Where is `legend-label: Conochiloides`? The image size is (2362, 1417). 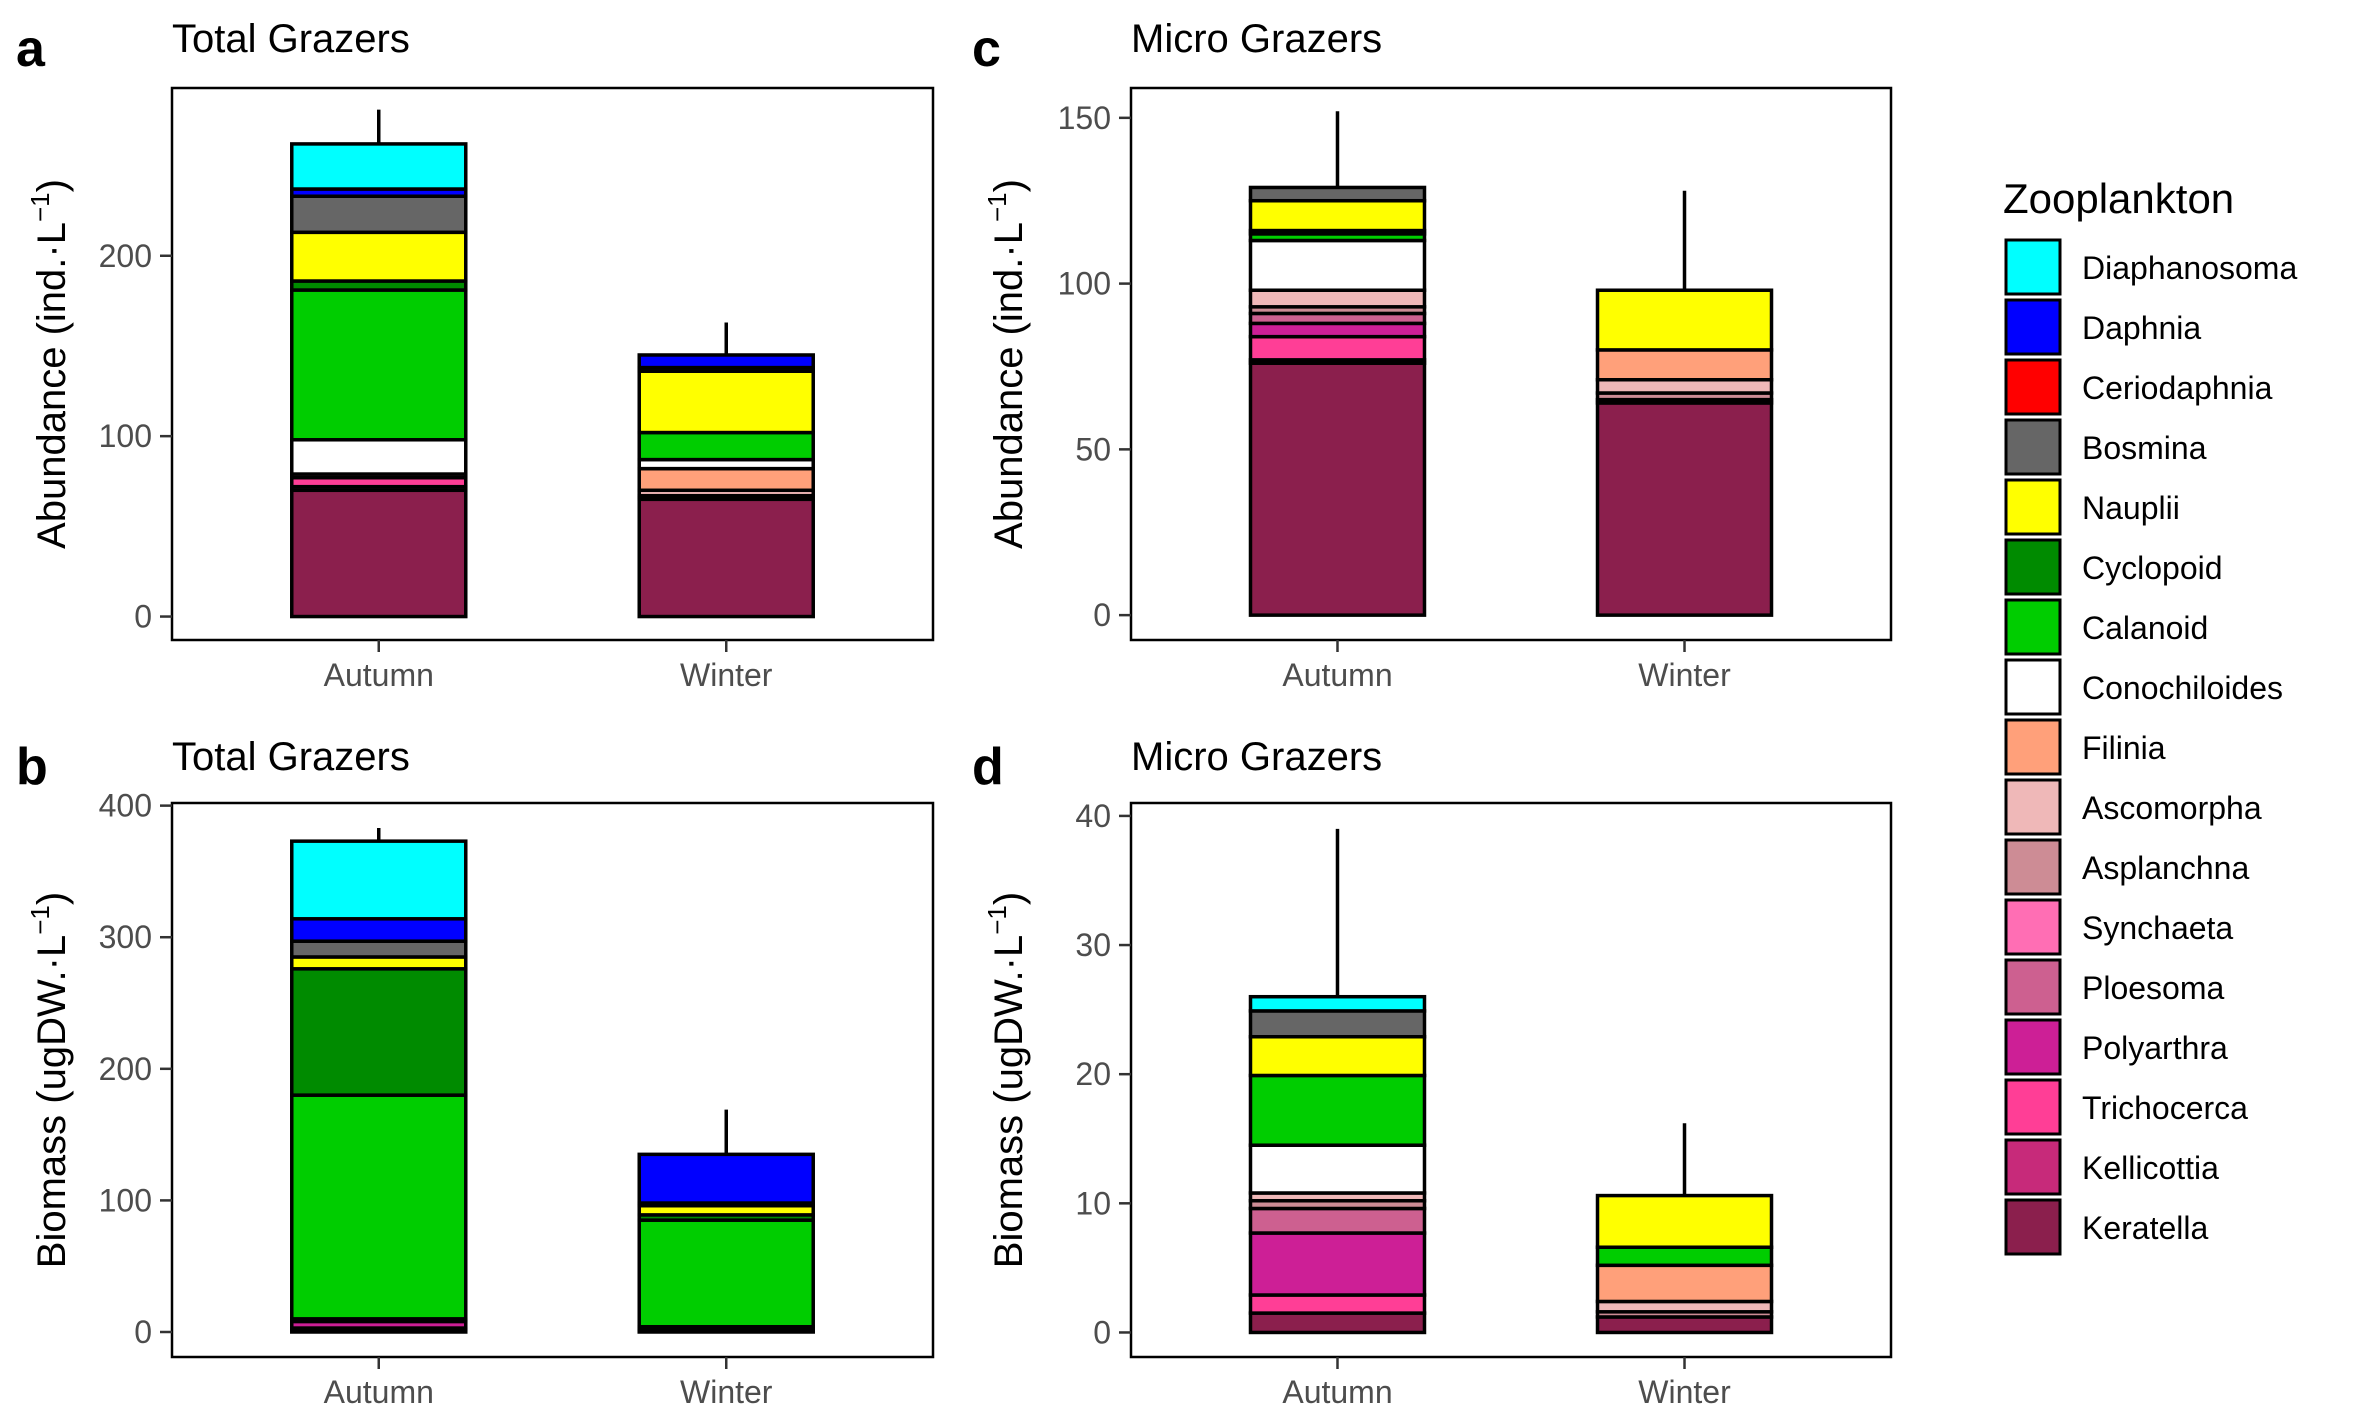 legend-label: Conochiloides is located at coordinates (2182, 688).